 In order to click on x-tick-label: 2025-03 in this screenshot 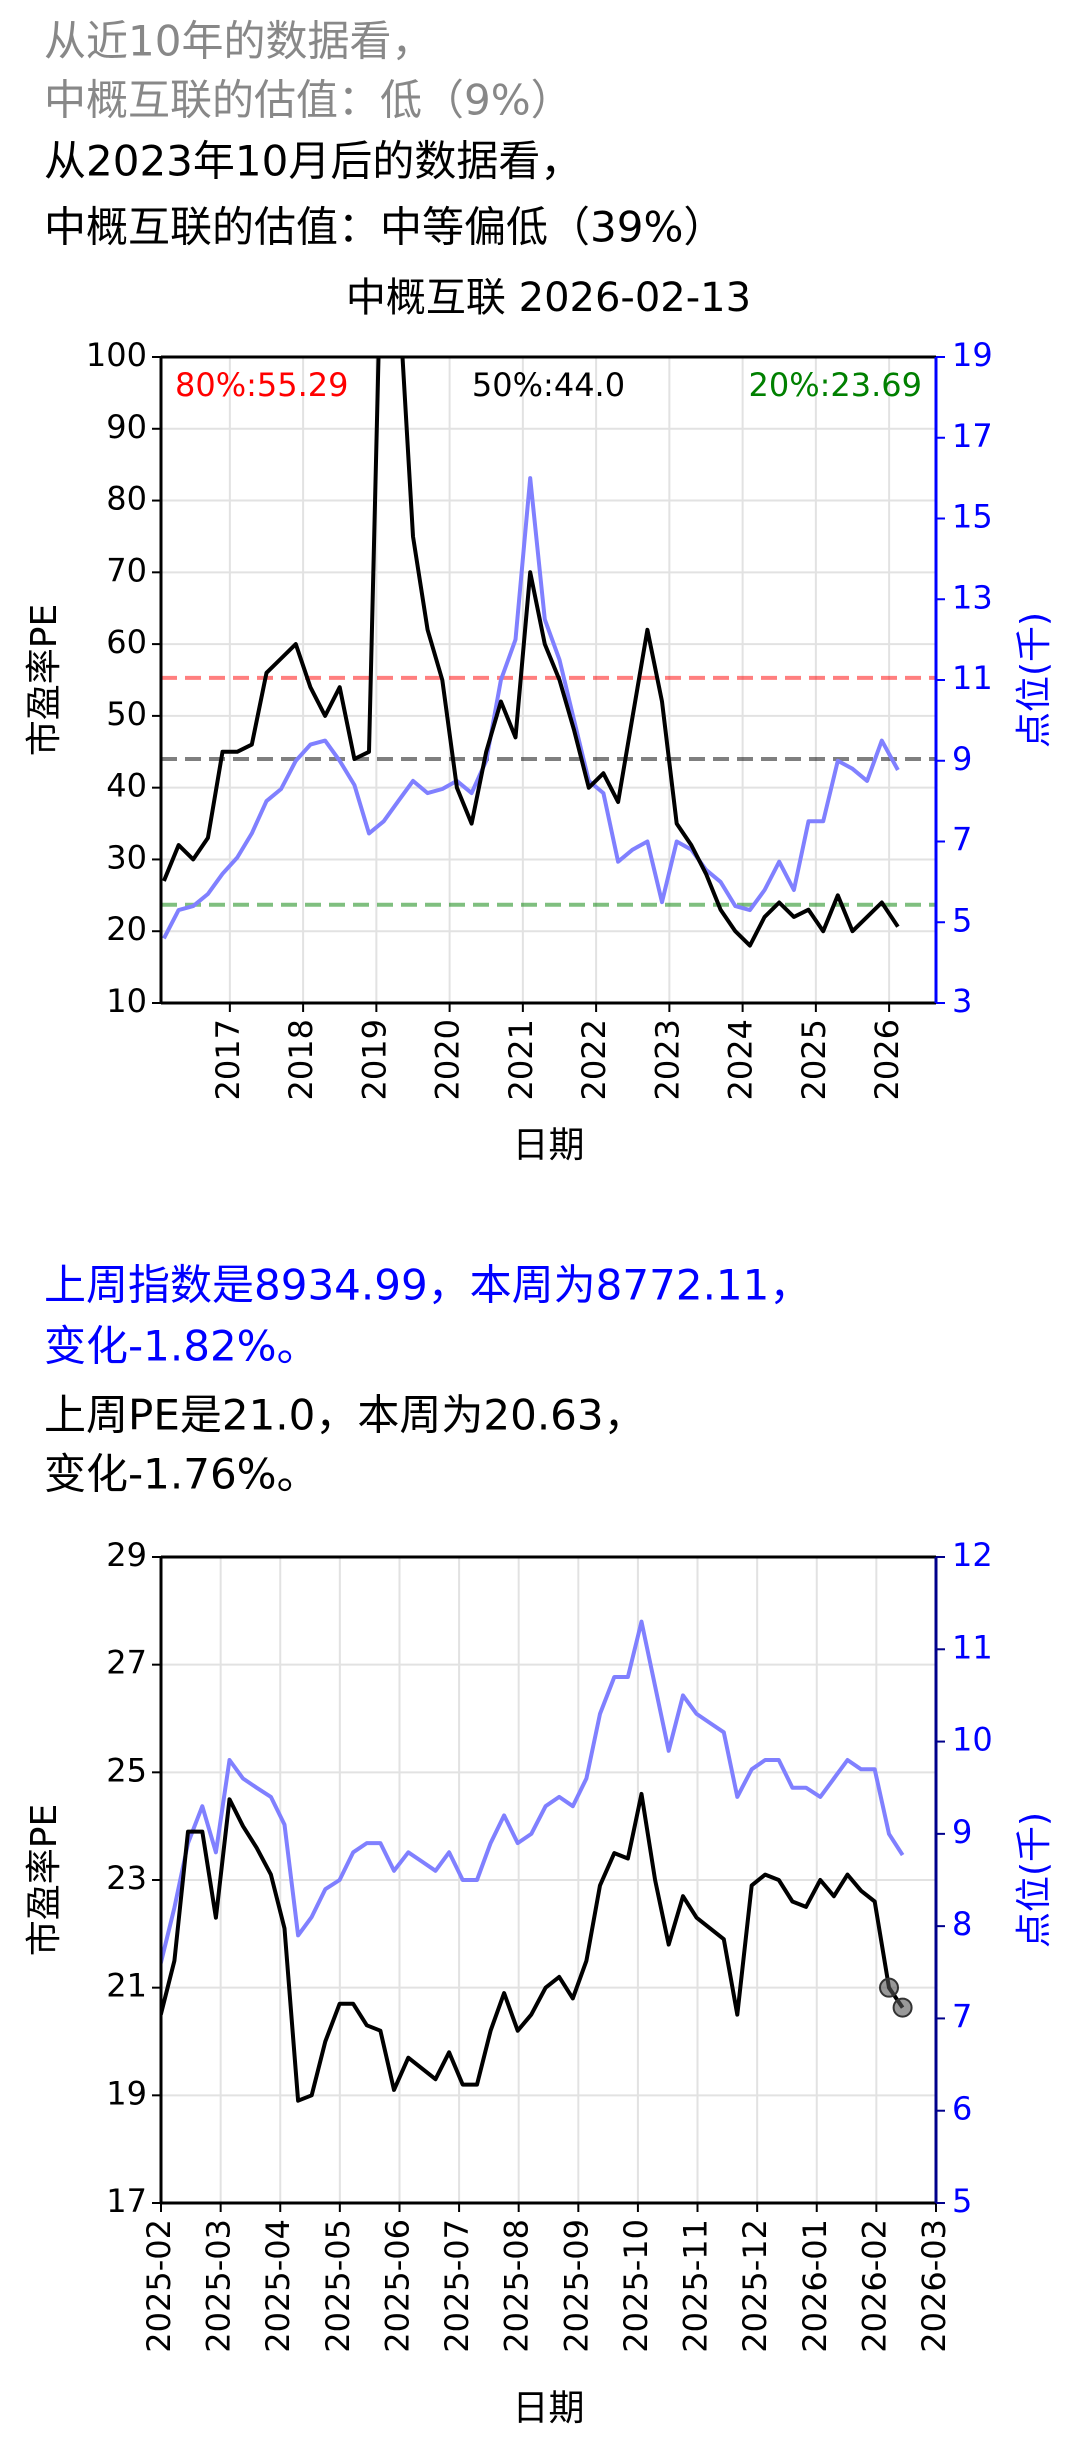, I will do `click(219, 2286)`.